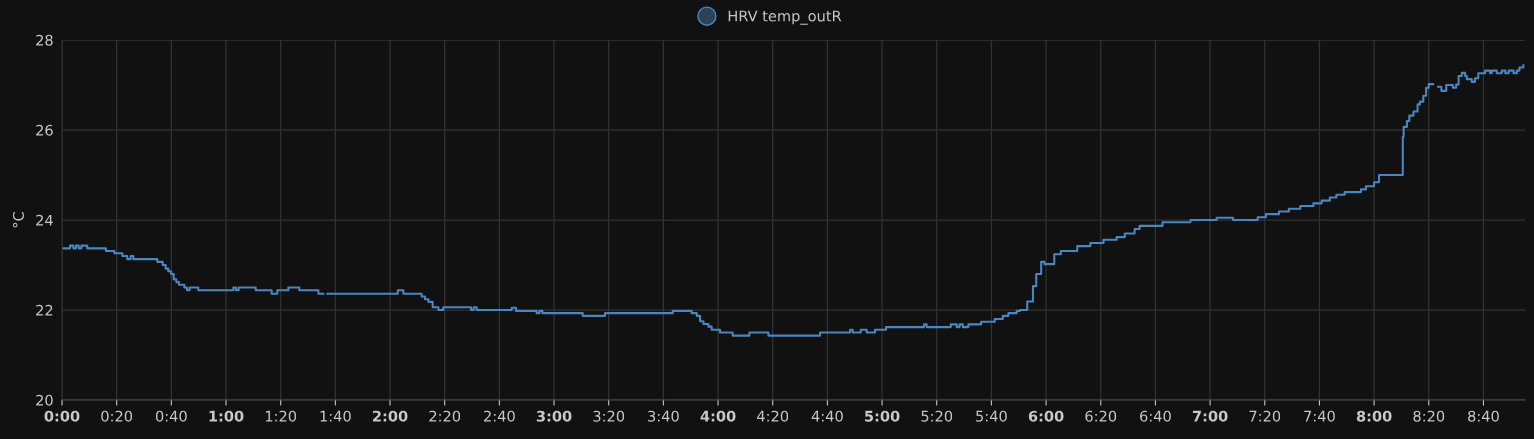  Describe the element at coordinates (117, 416) in the screenshot. I see `x-tick-label: 0:20` at that location.